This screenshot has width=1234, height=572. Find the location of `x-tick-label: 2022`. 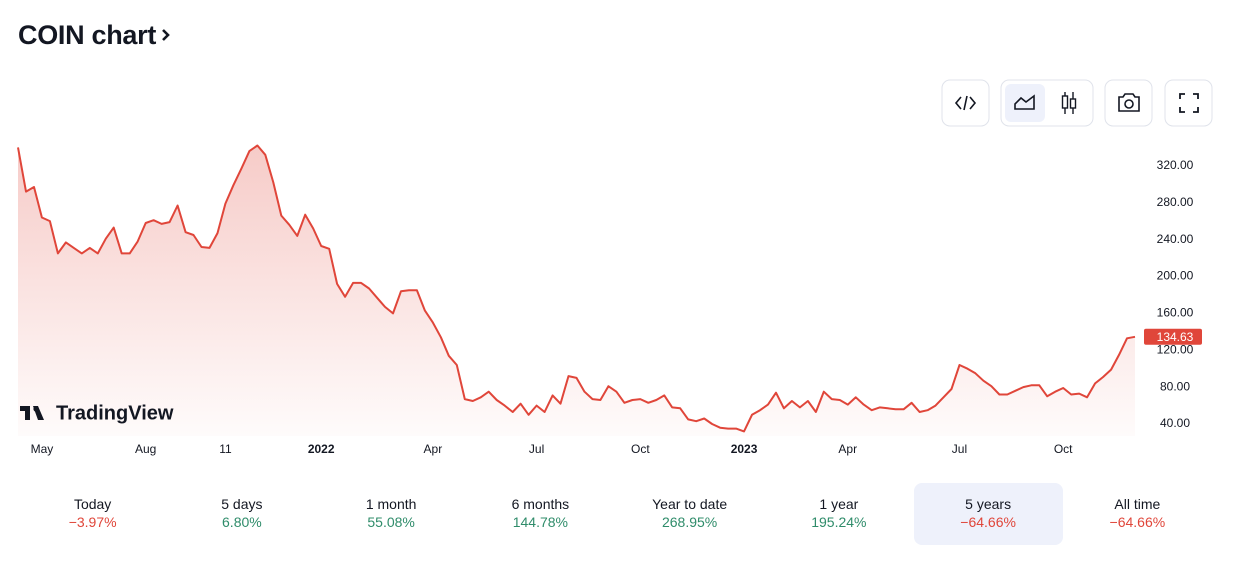

x-tick-label: 2022 is located at coordinates (321, 449).